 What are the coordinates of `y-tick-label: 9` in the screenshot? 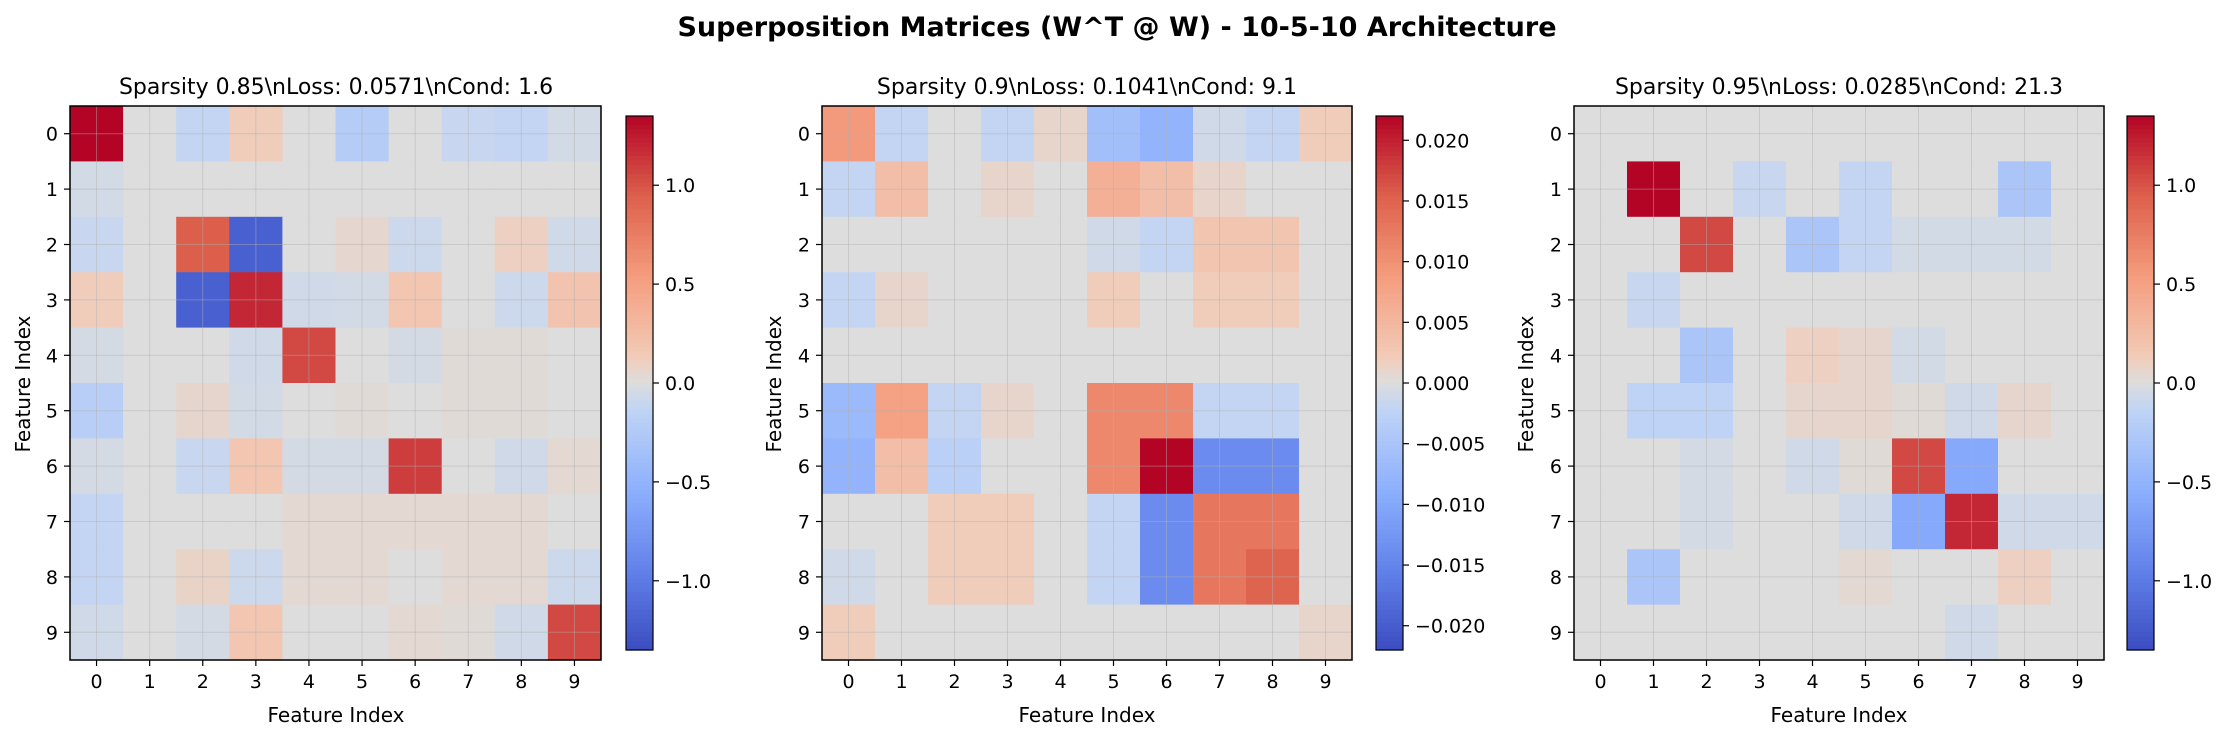 It's located at (1556, 633).